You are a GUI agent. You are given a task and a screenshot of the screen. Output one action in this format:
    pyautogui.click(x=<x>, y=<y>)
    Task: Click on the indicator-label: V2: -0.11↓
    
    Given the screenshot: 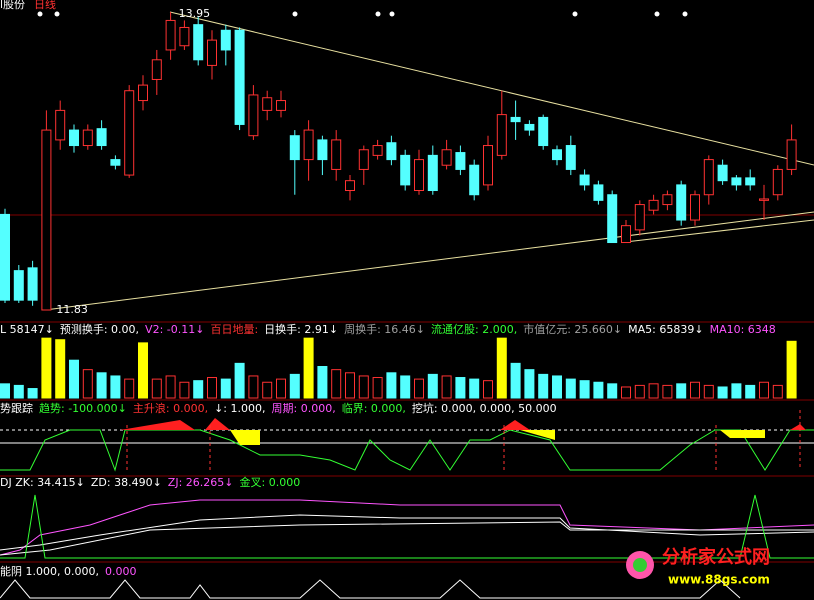 What is the action you would take?
    pyautogui.click(x=174, y=329)
    